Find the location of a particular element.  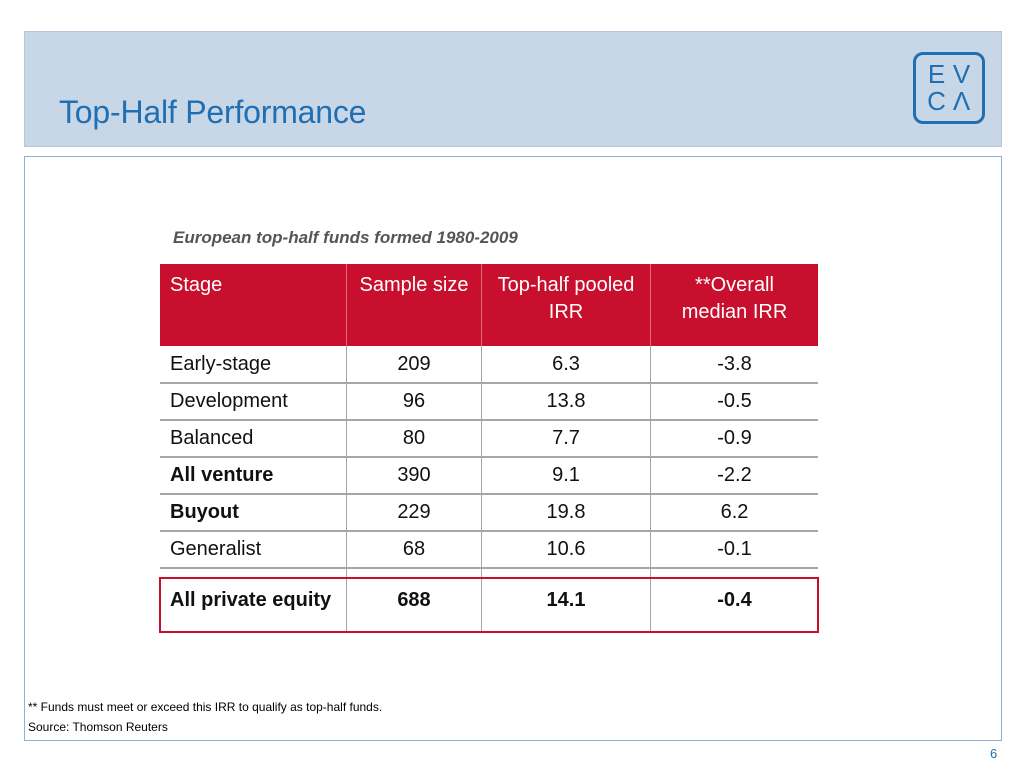

header-sample-size: Sample size is located at coordinates (414, 305).